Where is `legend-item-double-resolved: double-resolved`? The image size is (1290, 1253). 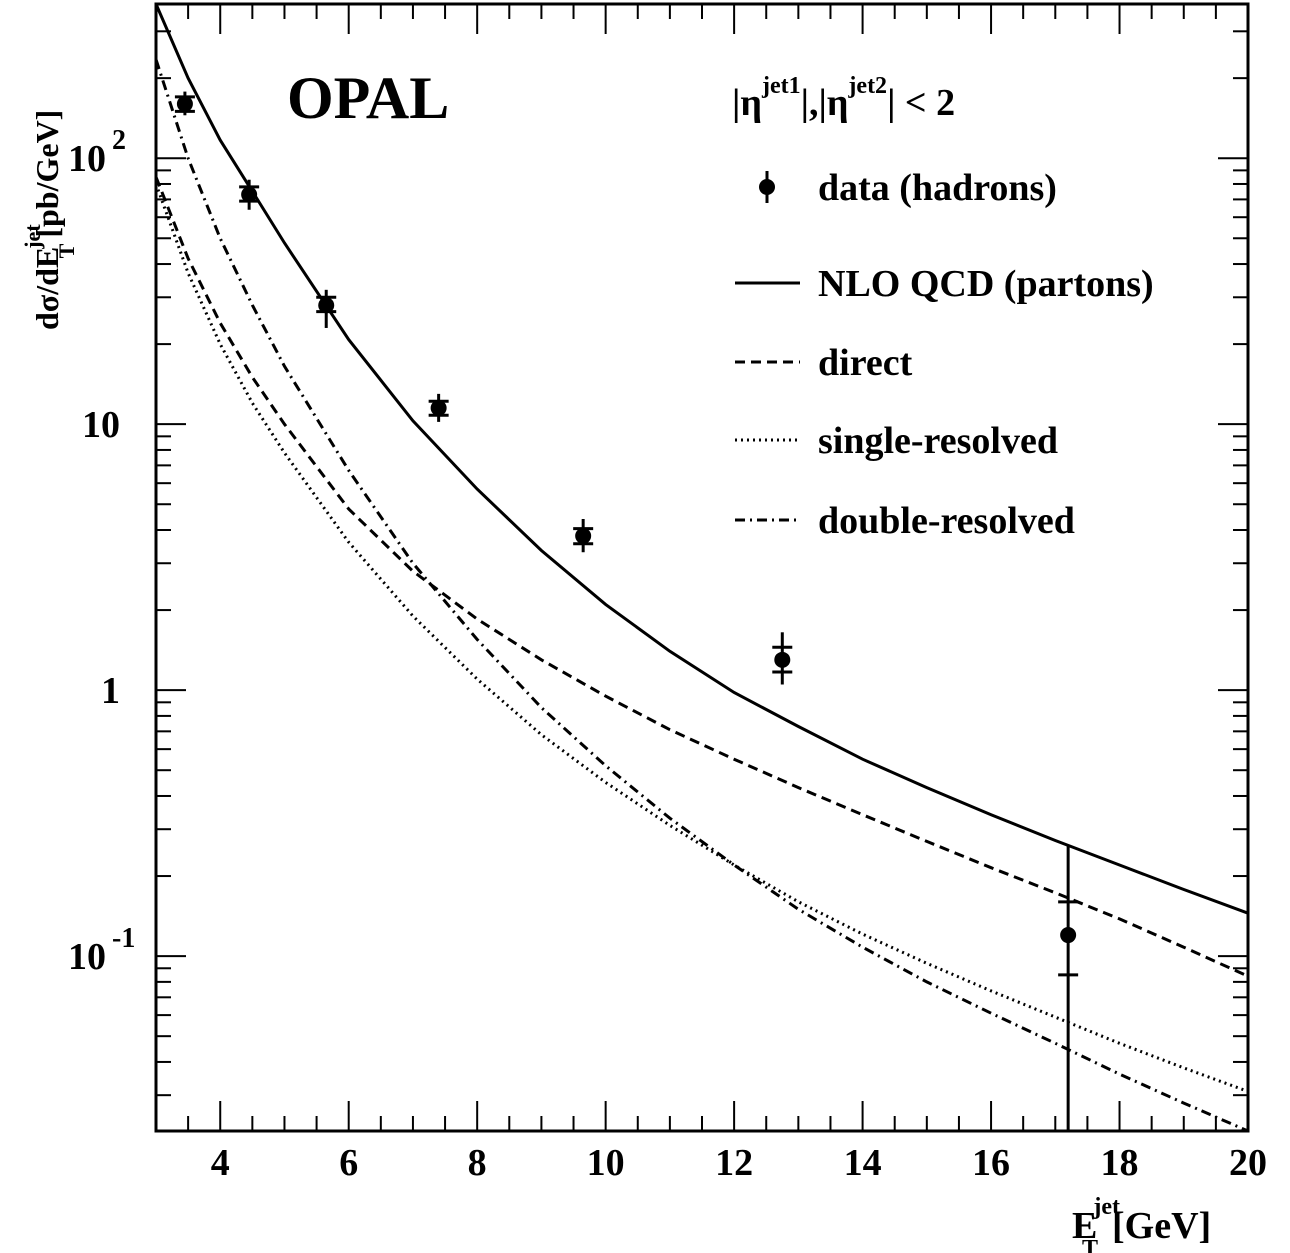
legend-item-double-resolved: double-resolved is located at coordinates (905, 521).